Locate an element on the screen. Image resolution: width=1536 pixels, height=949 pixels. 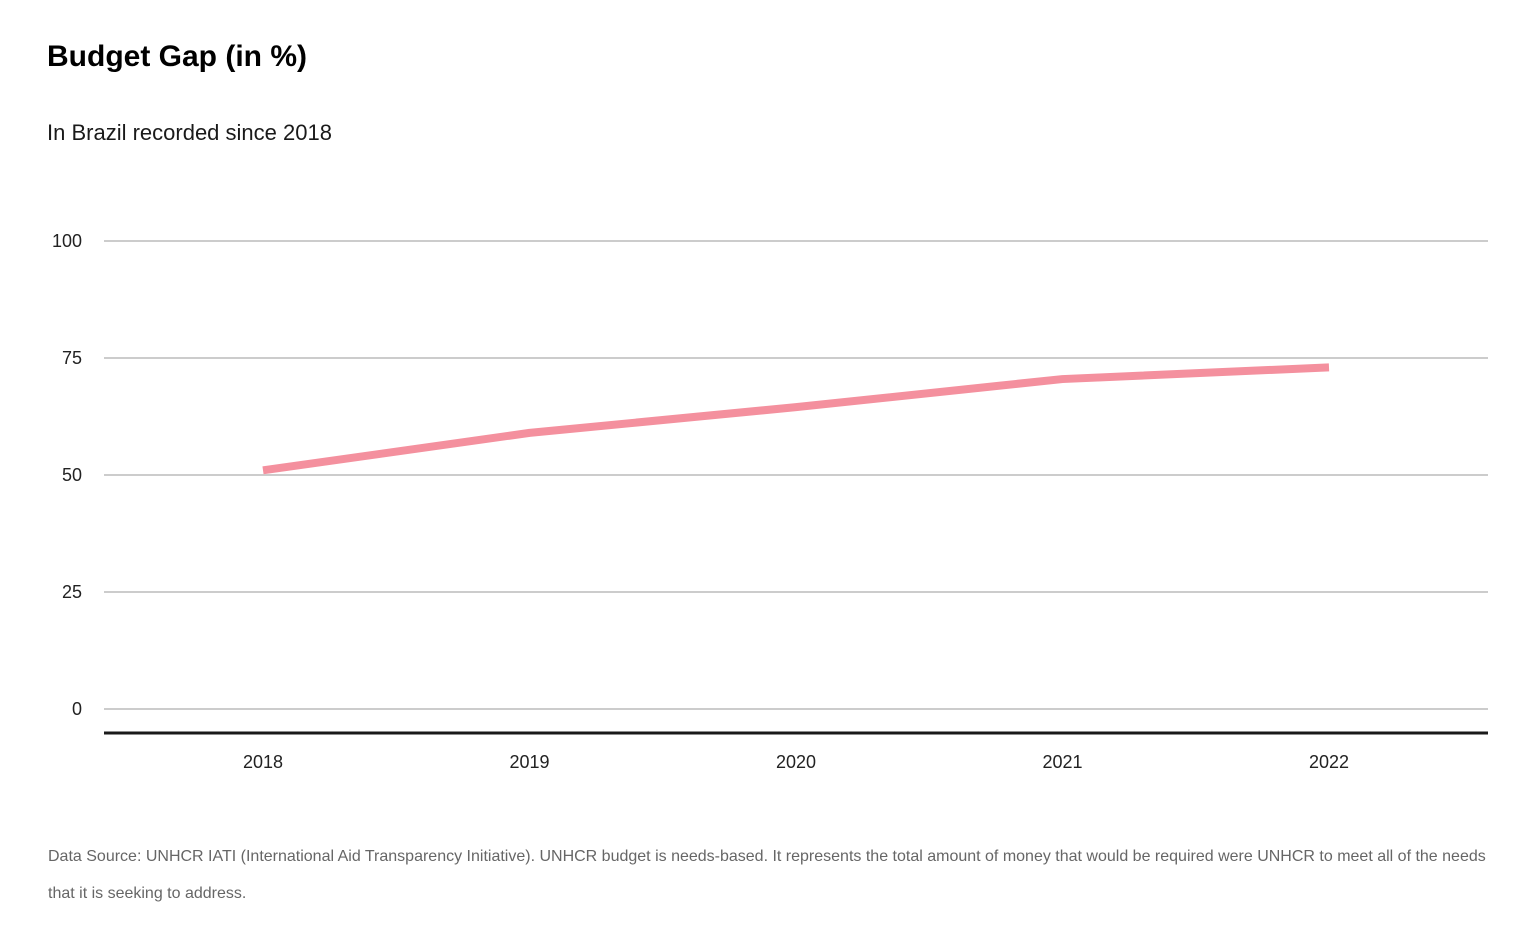
x-axis-tick-labels: 2018 2019 2020 2021 2022 is located at coordinates (796, 762).